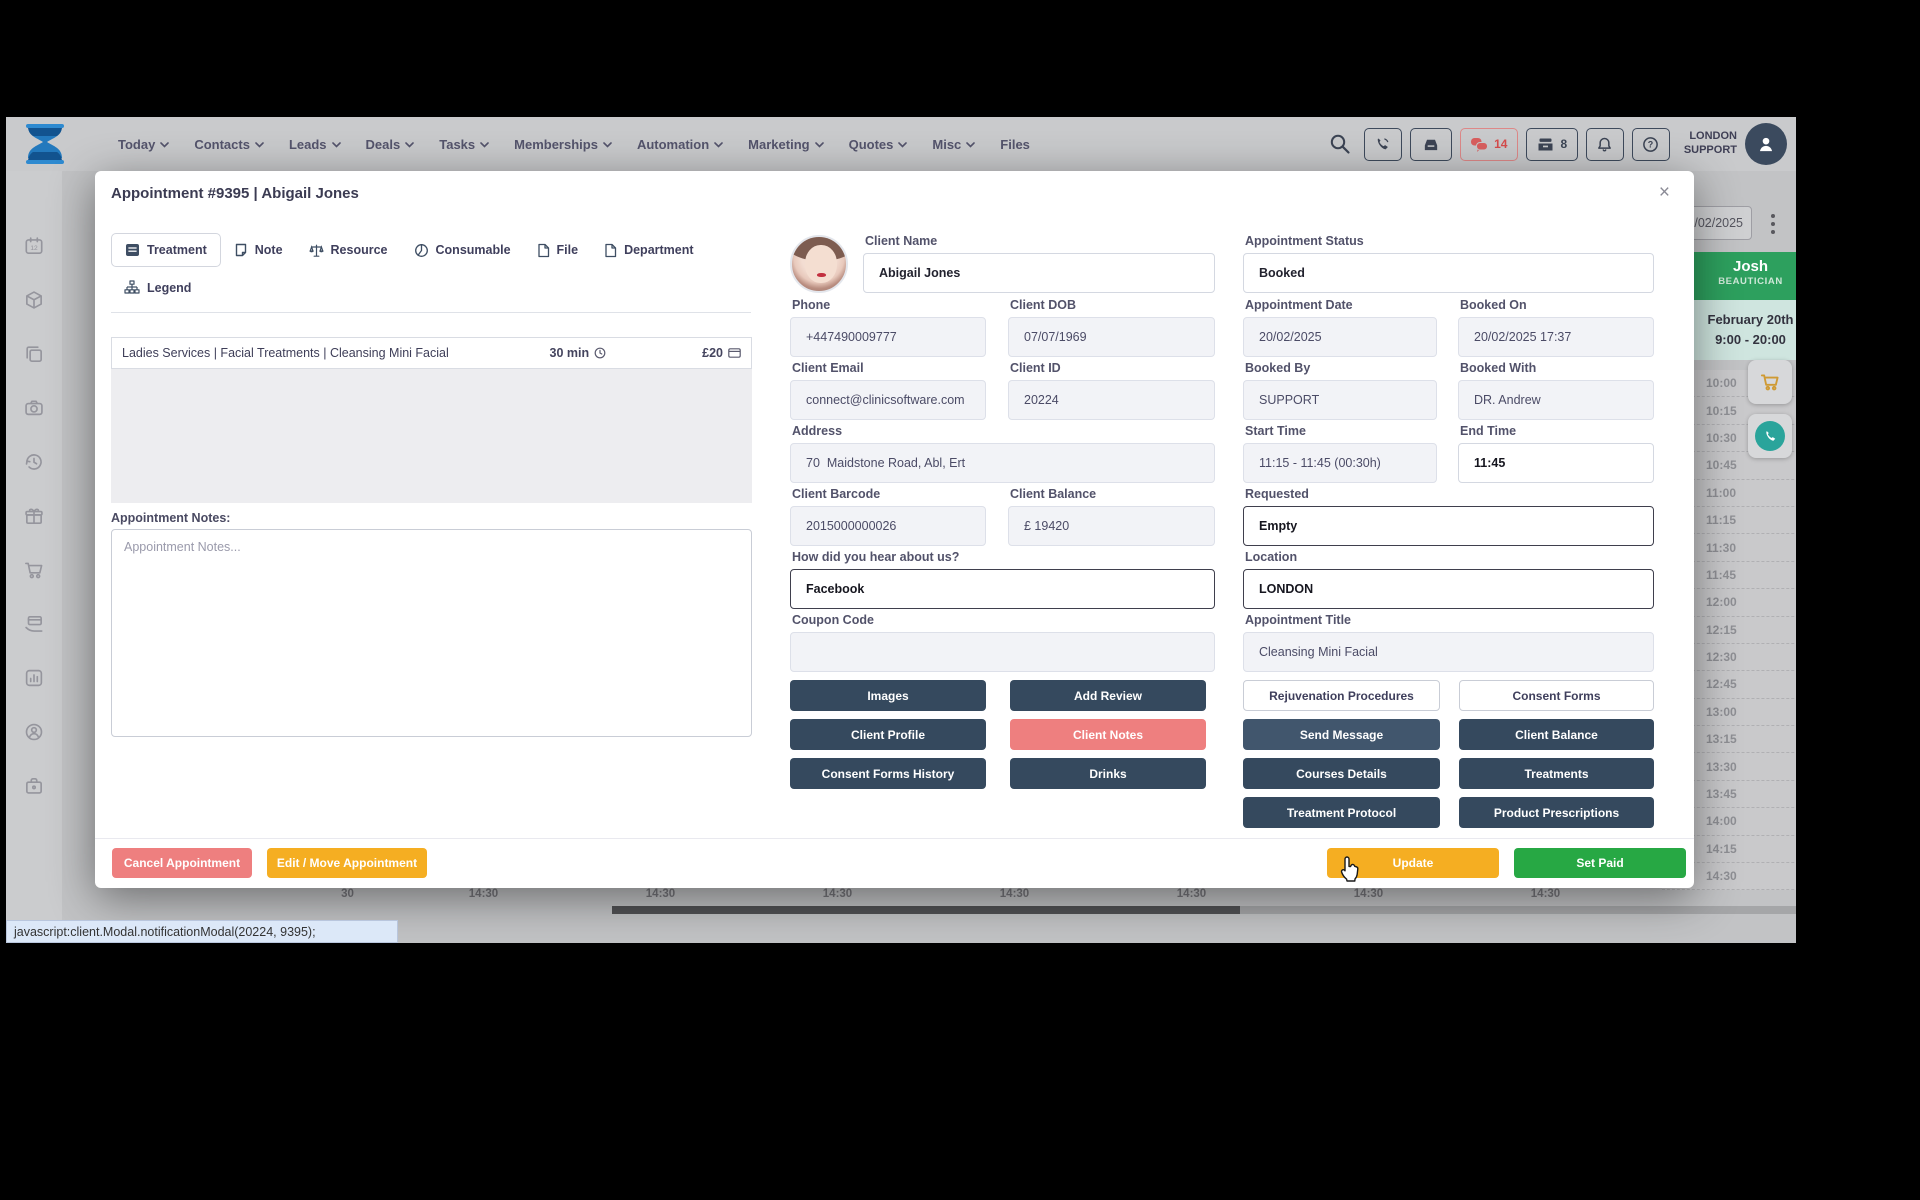  What do you see at coordinates (1556, 400) in the screenshot?
I see `booked-with-field: DR. Andrew` at bounding box center [1556, 400].